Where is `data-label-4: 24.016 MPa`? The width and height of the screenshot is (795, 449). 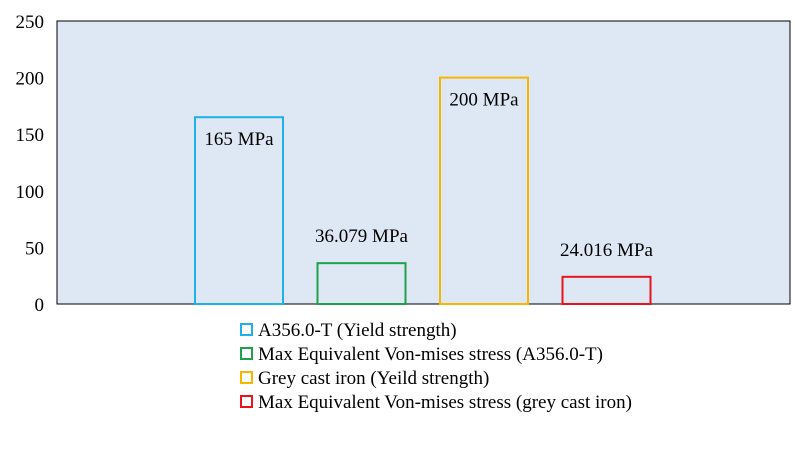
data-label-4: 24.016 MPa is located at coordinates (606, 250).